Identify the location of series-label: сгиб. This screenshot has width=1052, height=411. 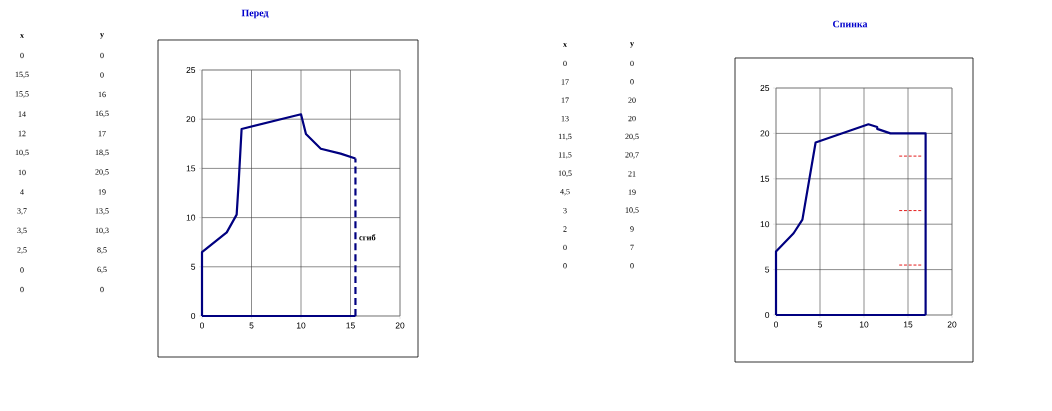
(367, 237).